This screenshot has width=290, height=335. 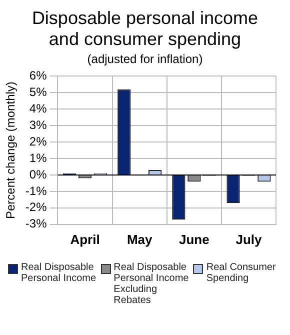 I want to click on legend-label: Real Consumer Spending, so click(x=241, y=273).